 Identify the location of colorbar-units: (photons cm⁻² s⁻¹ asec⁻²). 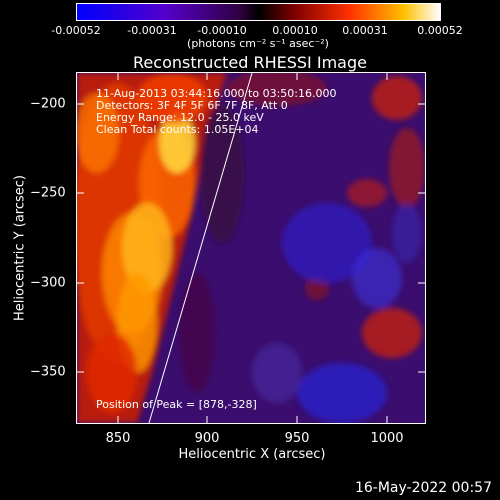
(258, 43).